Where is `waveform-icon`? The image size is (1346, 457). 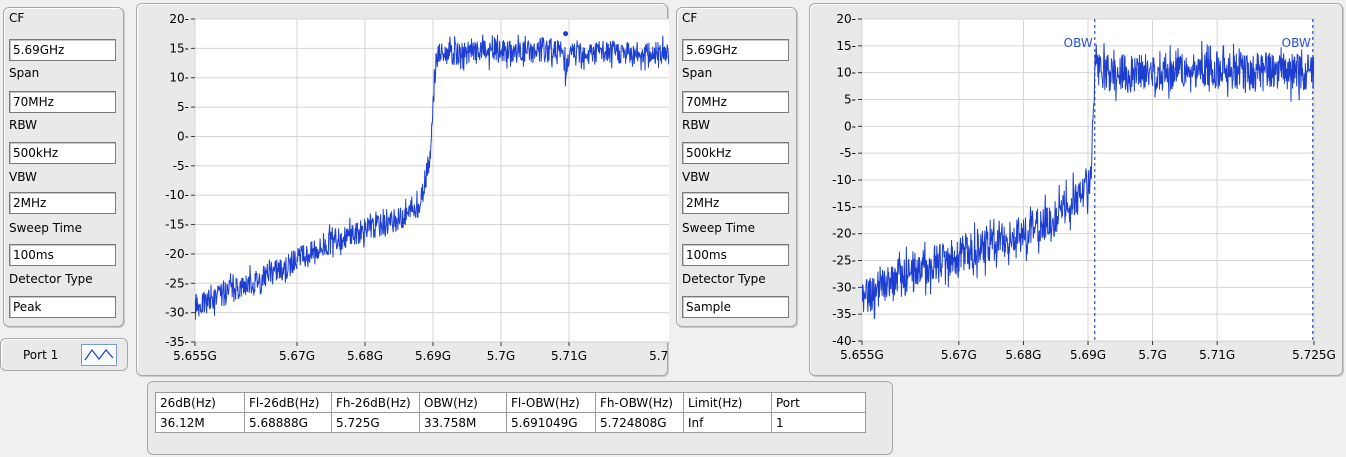 waveform-icon is located at coordinates (99, 355).